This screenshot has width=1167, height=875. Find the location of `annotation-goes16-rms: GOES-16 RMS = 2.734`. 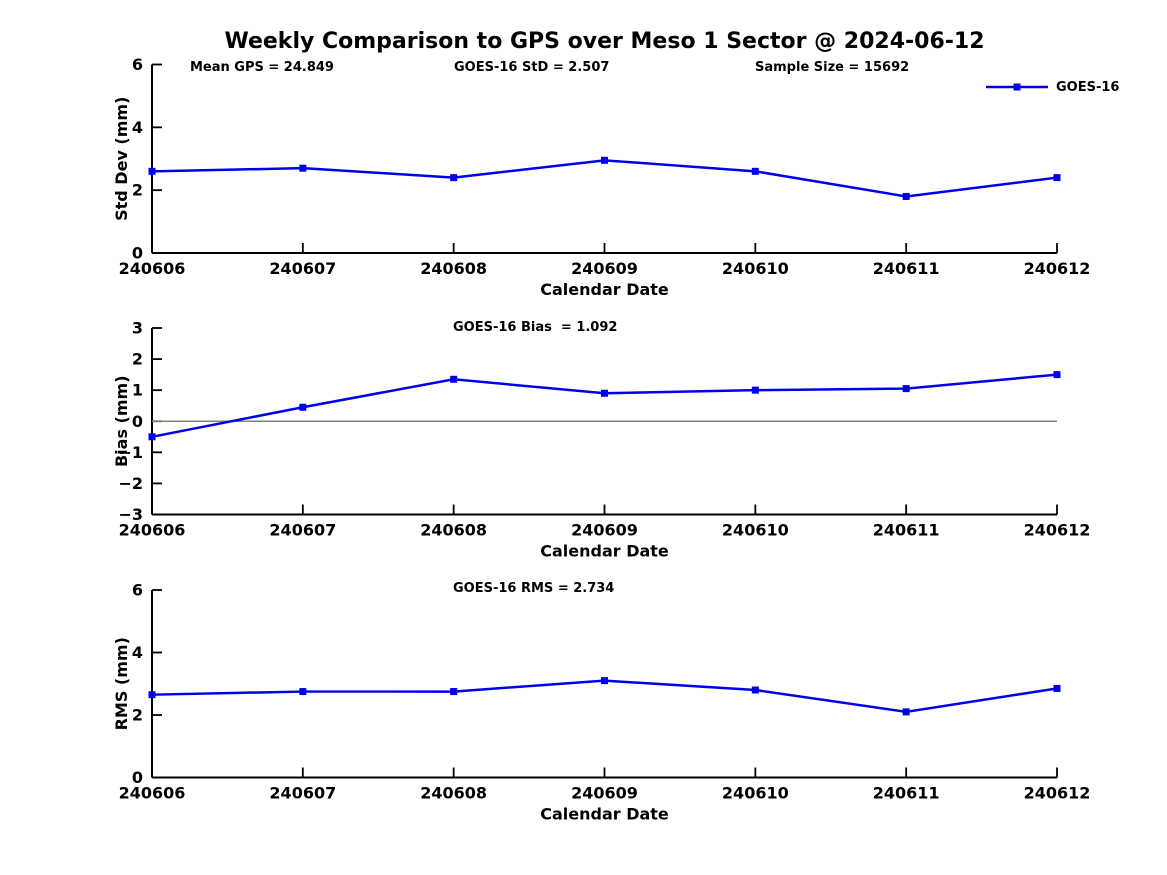

annotation-goes16-rms: GOES-16 RMS = 2.734 is located at coordinates (534, 588).